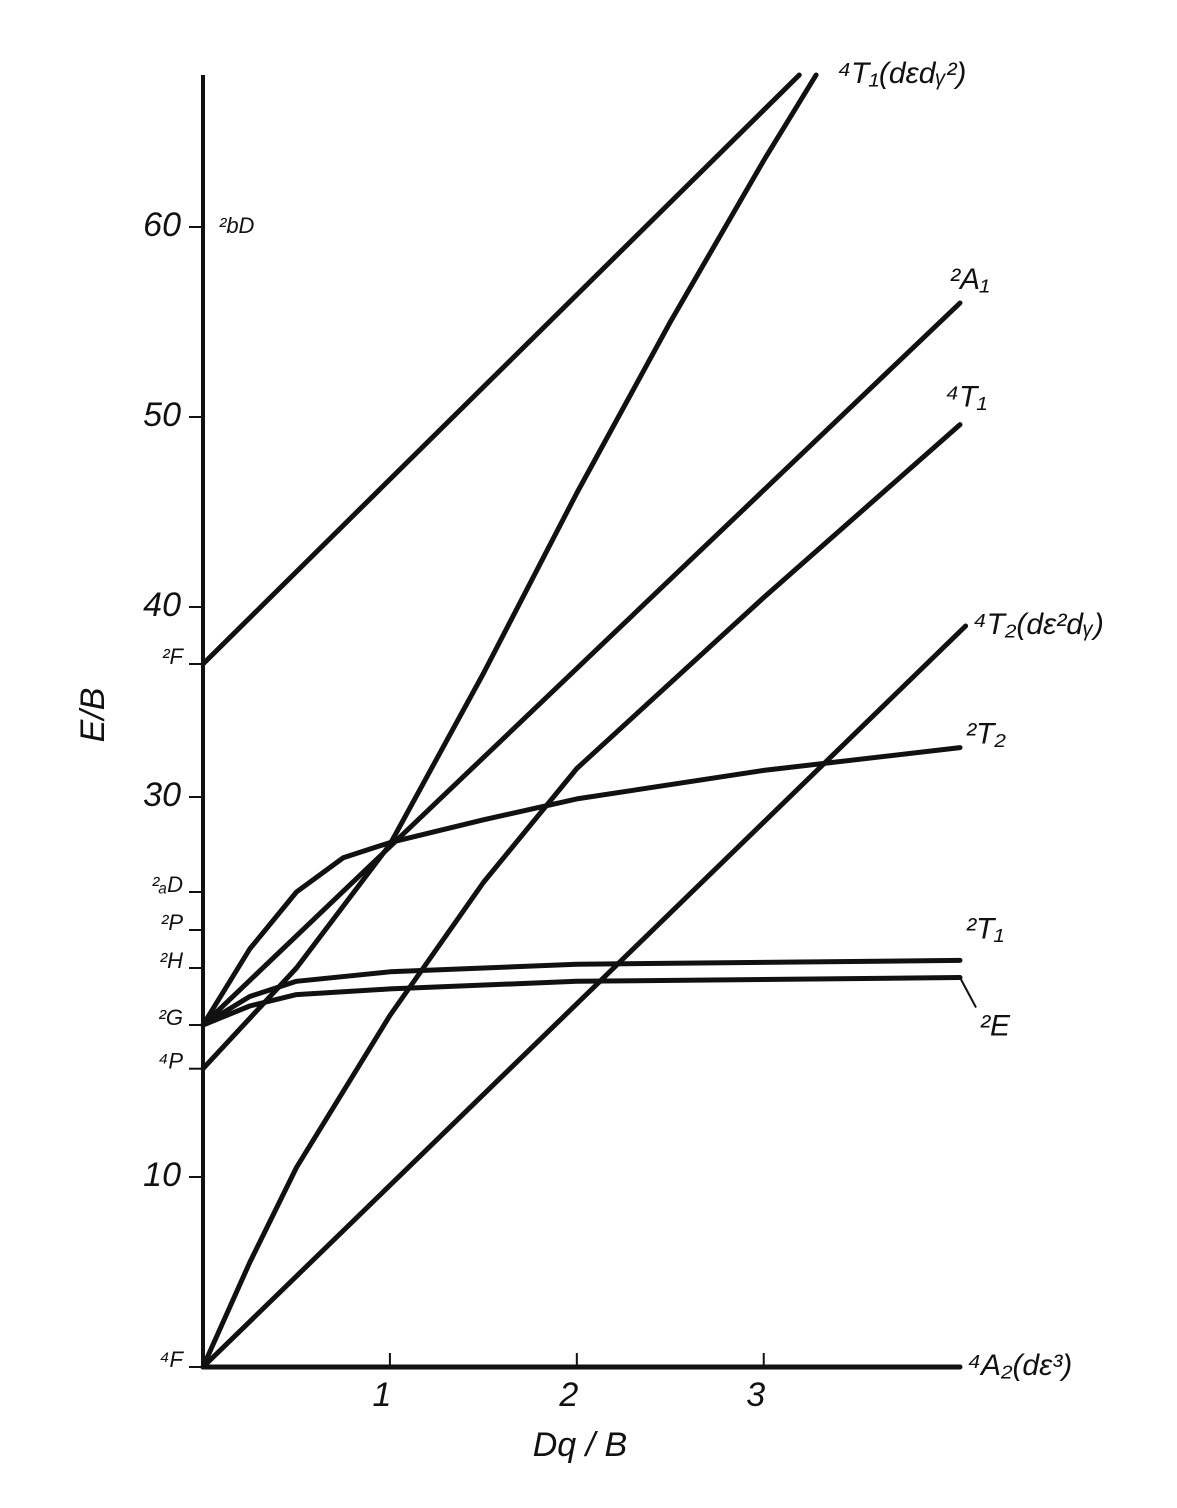 This screenshot has height=1508, width=1177. Describe the element at coordinates (755, 1395) in the screenshot. I see `x-tick-label: 3` at that location.